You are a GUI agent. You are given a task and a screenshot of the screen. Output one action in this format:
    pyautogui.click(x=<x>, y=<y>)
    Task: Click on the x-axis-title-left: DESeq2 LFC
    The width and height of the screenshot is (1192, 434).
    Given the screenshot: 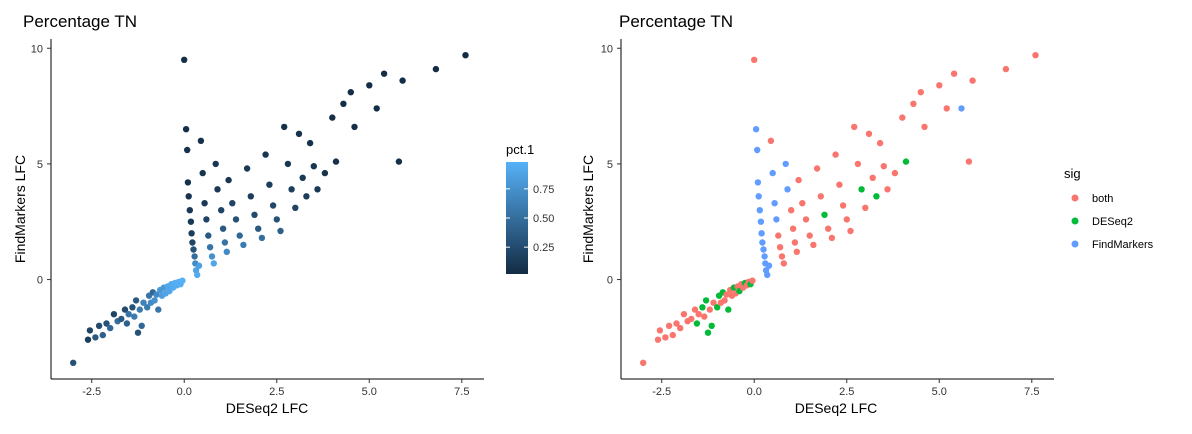 What is the action you would take?
    pyautogui.click(x=267, y=408)
    